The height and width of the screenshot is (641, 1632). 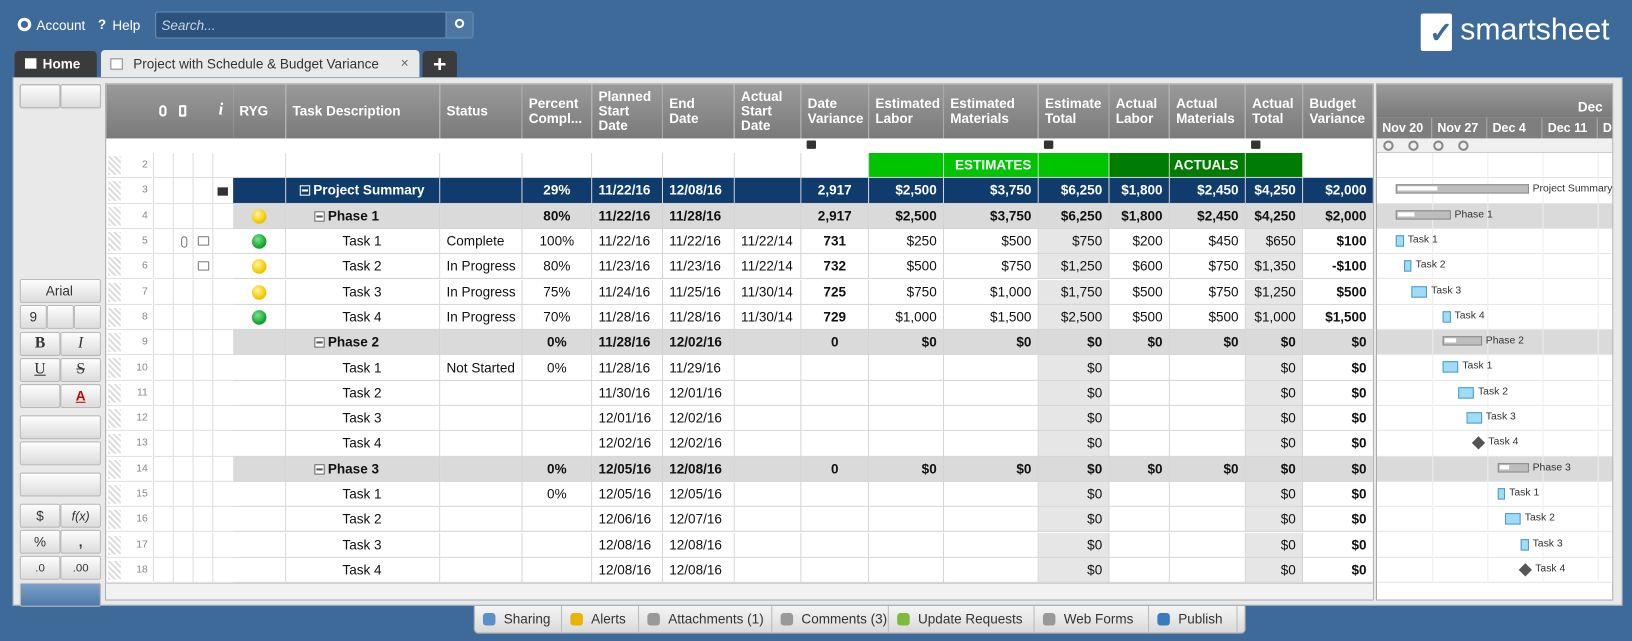 What do you see at coordinates (991, 191) in the screenshot?
I see `cell: $3,750` at bounding box center [991, 191].